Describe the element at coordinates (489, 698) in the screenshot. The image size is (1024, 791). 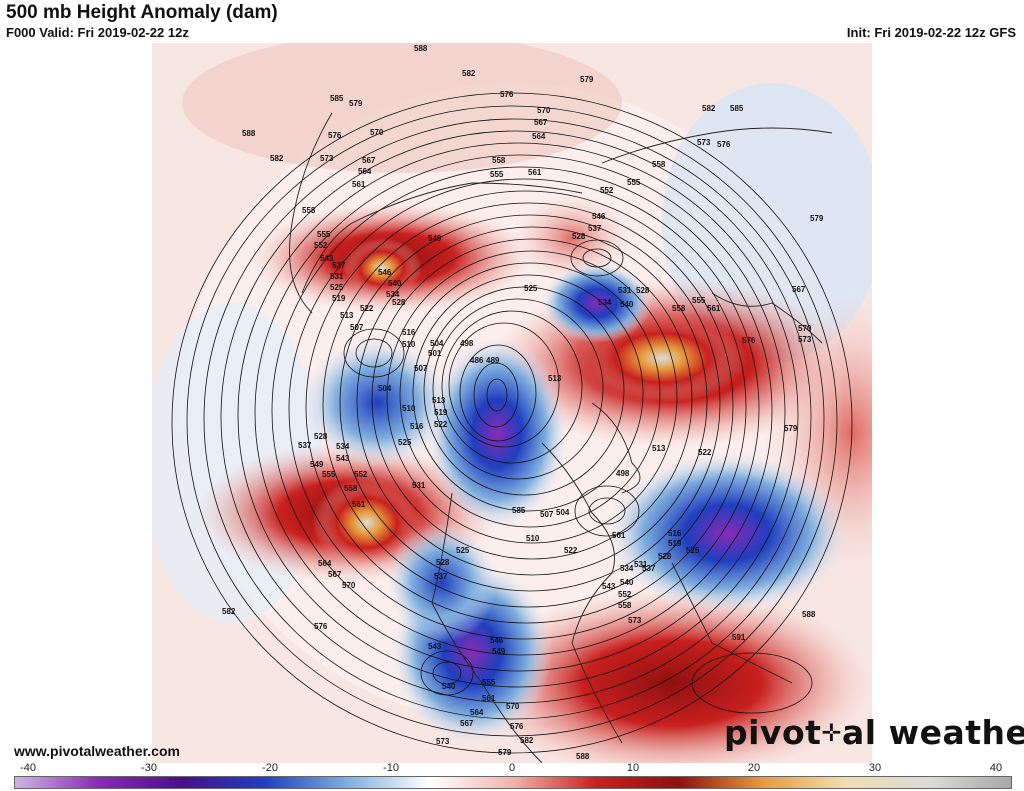
I see `svg-text: 561` at that location.